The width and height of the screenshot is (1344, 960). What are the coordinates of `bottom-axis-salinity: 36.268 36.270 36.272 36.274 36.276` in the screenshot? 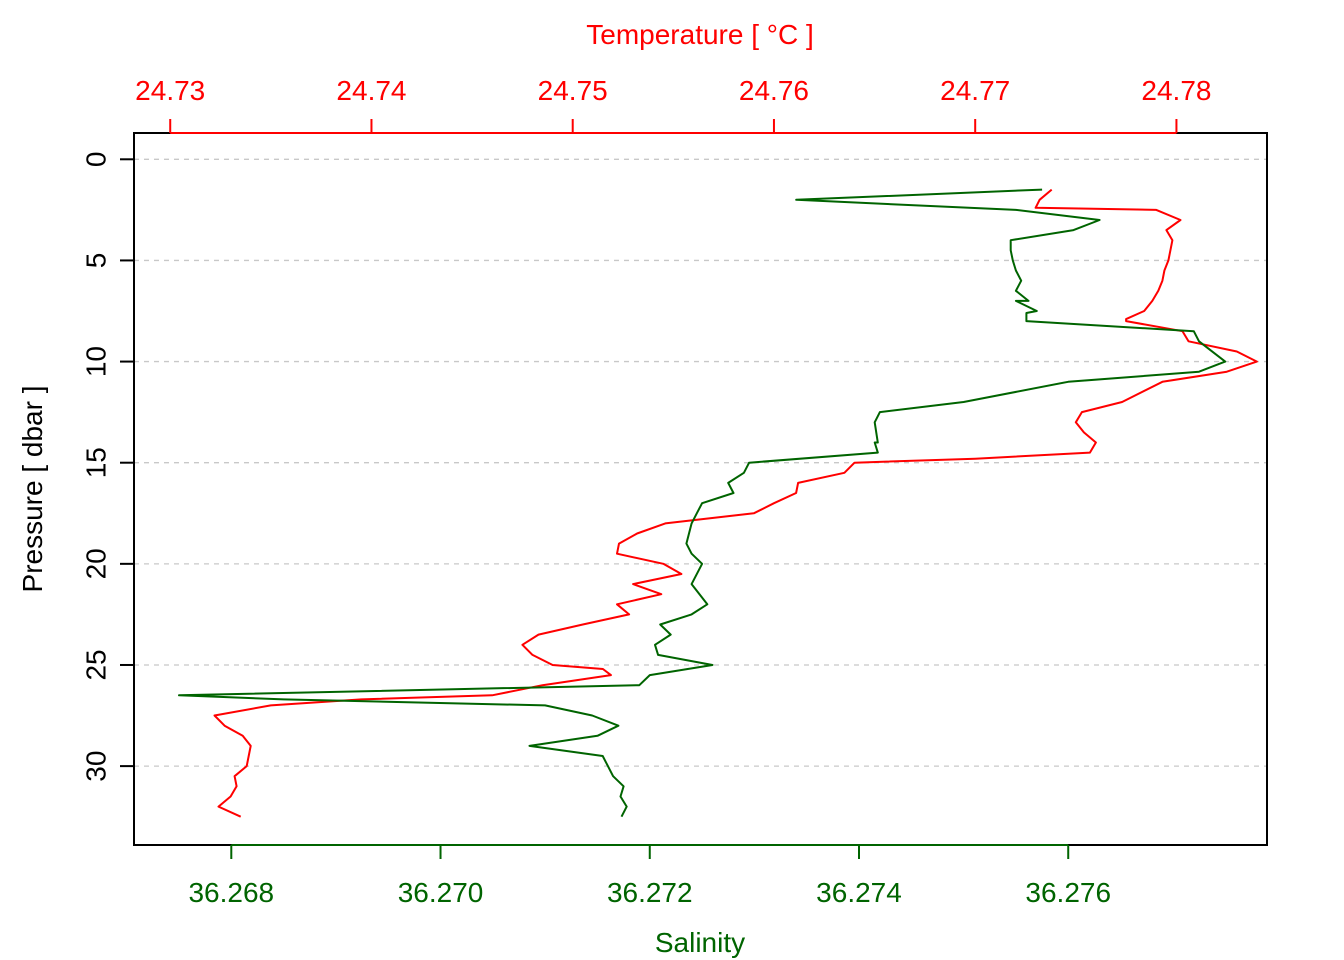 It's located at (649, 876).